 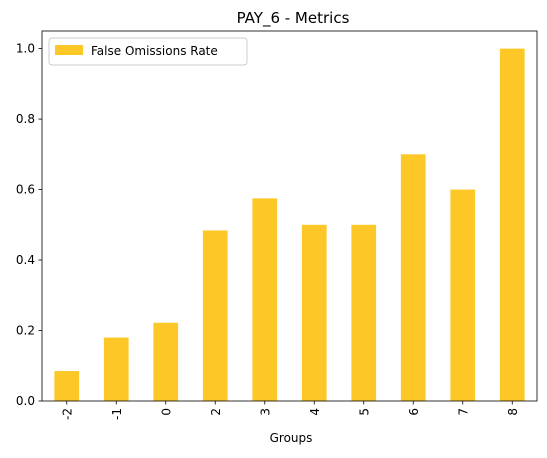 I want to click on y-tick-label: 0.0, so click(x=25, y=401).